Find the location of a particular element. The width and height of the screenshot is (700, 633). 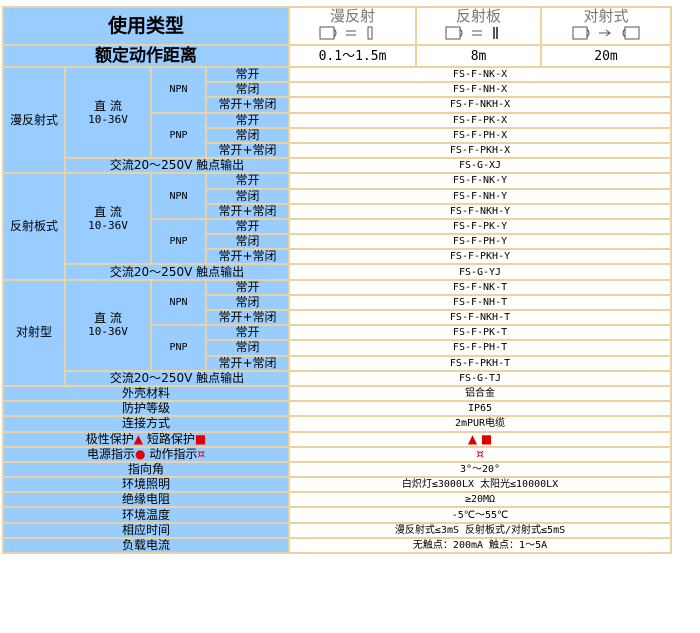

table-row: 常闭 FS-F-PH-X is located at coordinates (338, 135).